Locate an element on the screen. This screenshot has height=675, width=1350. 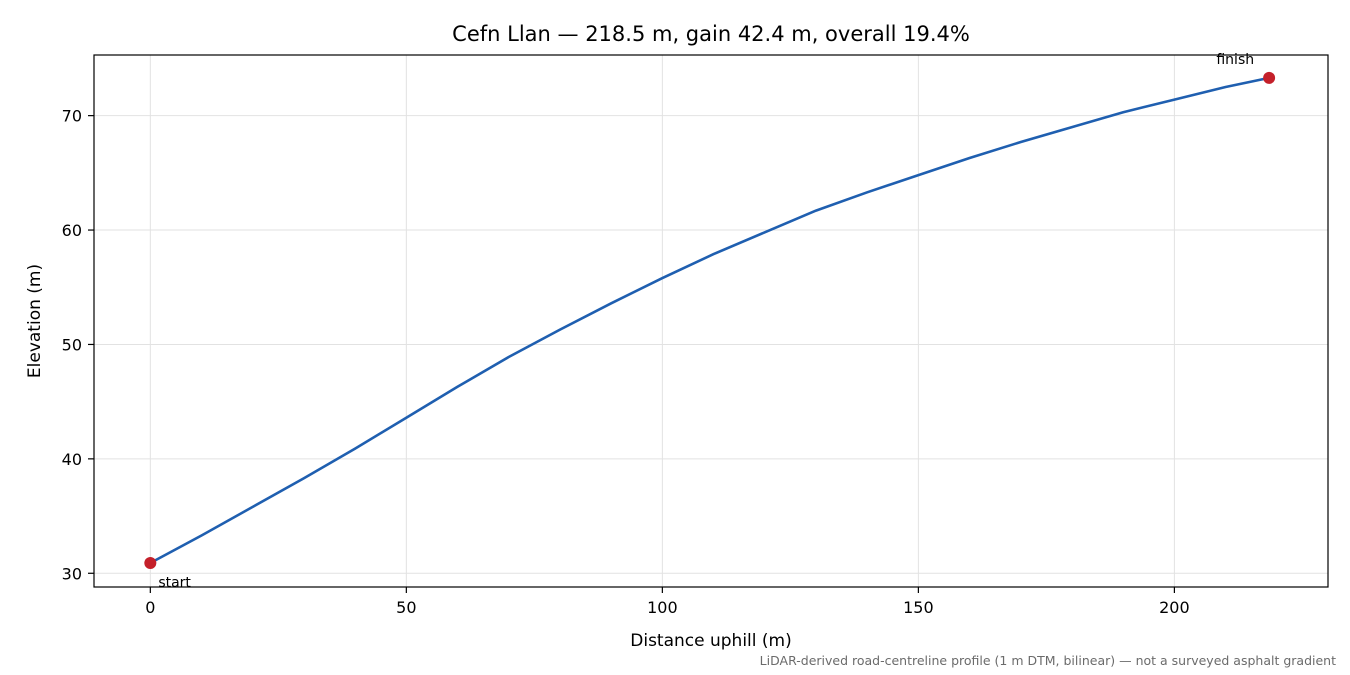
x-tick-label: 0 is located at coordinates (150, 607).